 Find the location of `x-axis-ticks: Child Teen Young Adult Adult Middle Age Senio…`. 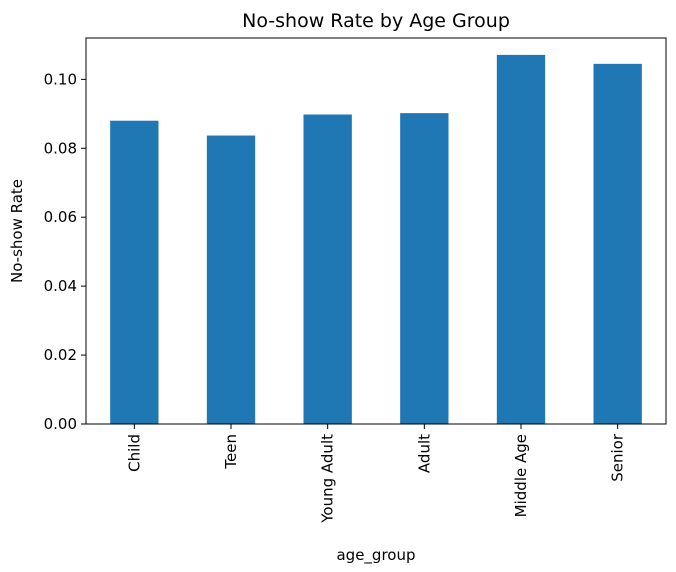

x-axis-ticks: Child Teen Young Adult Adult Middle Age Senio… is located at coordinates (376, 474).